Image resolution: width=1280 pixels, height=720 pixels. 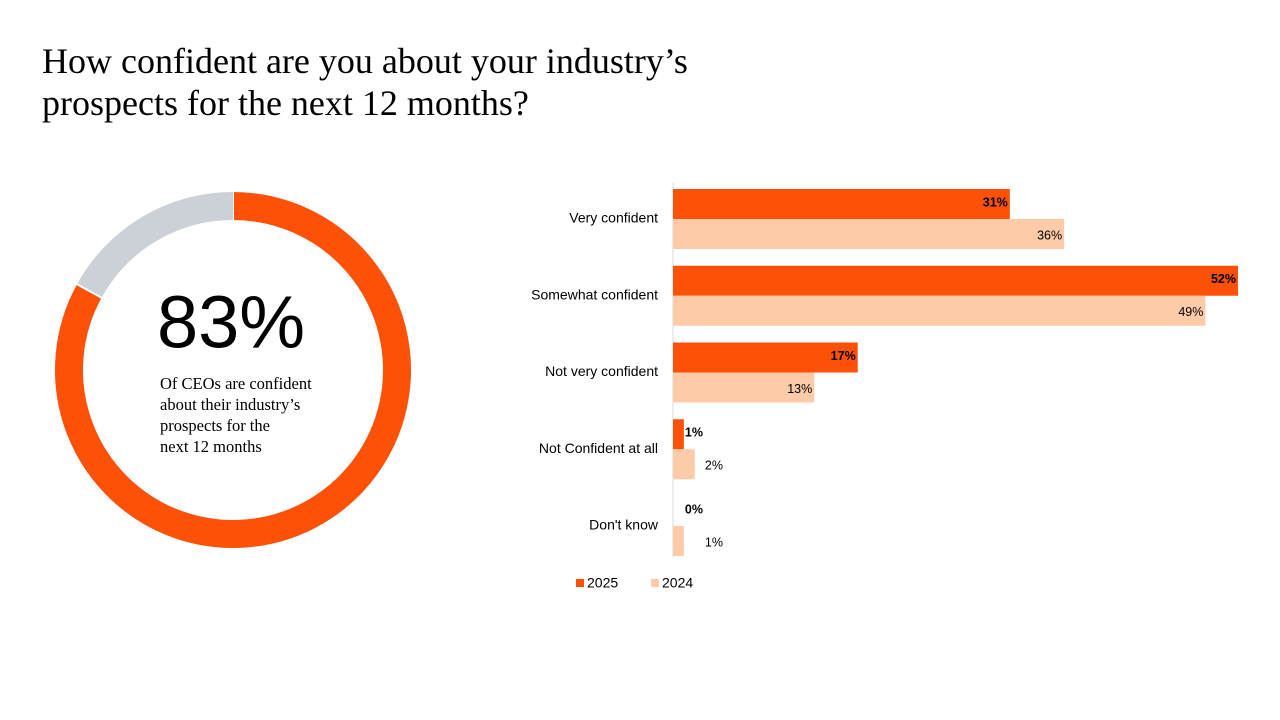 I want to click on category-label: Very confident, so click(x=613, y=218).